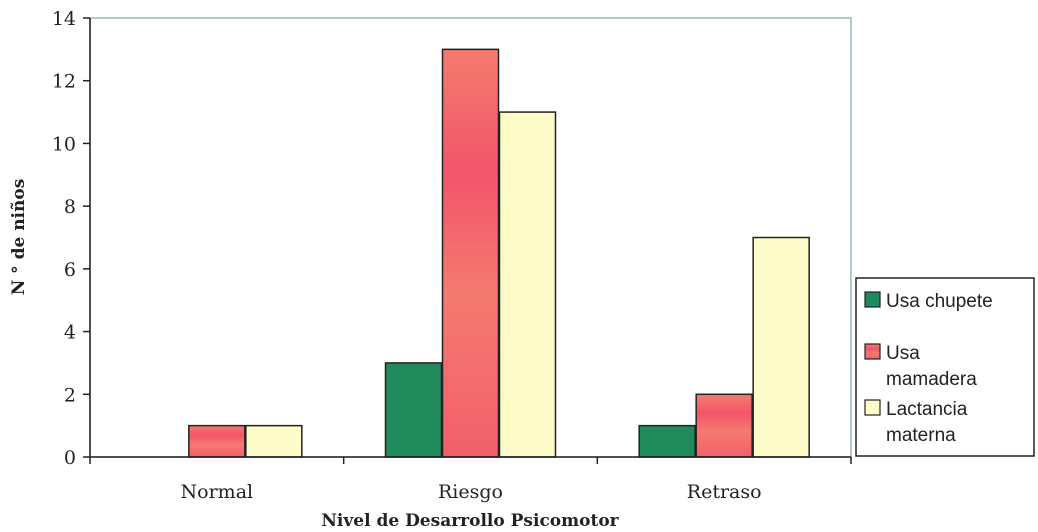 The image size is (1038, 532). I want to click on x-tick-label: Riesgo, so click(470, 492).